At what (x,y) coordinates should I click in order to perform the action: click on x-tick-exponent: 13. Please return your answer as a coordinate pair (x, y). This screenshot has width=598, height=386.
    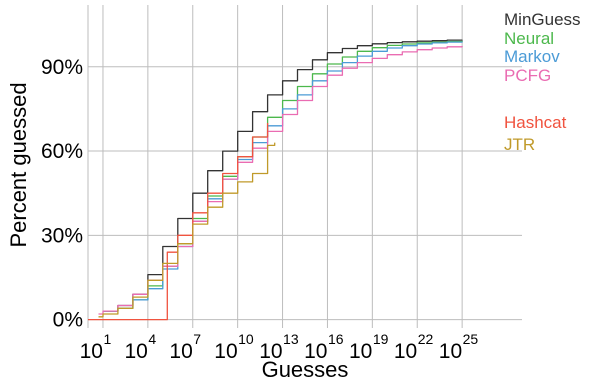
    Looking at the image, I should click on (291, 339).